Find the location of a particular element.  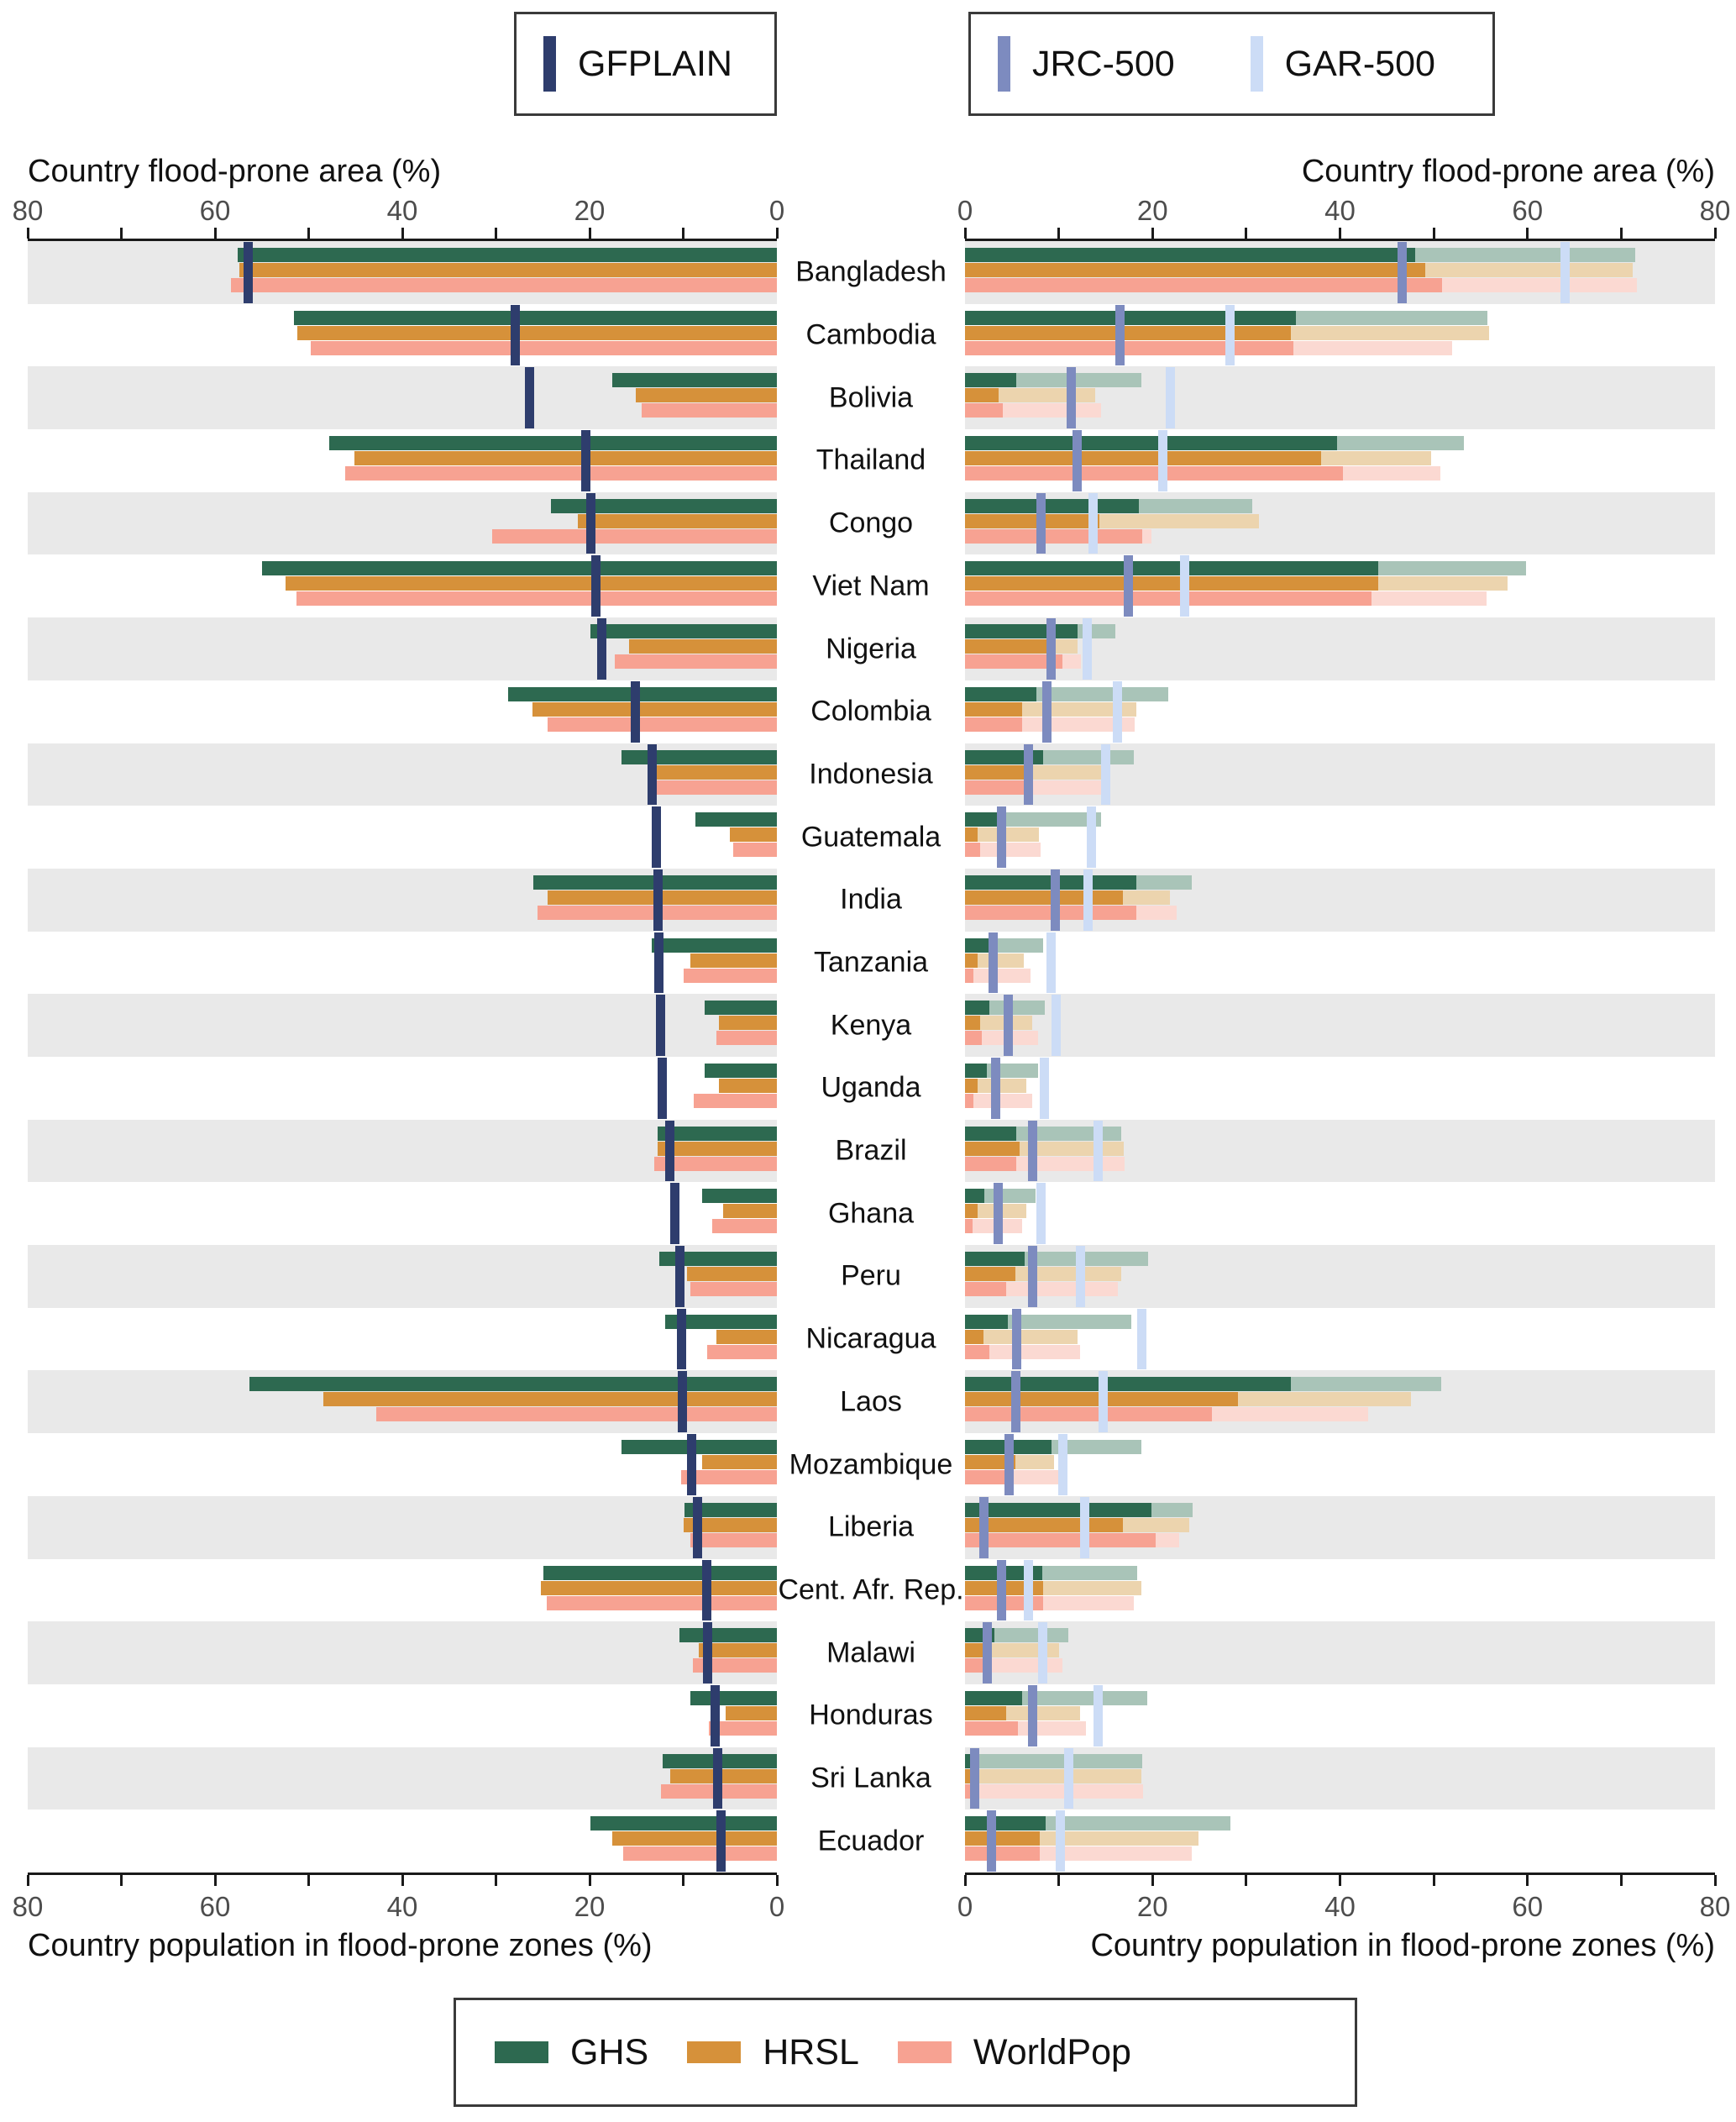

row-stripe-left-malawi is located at coordinates (402, 1652).